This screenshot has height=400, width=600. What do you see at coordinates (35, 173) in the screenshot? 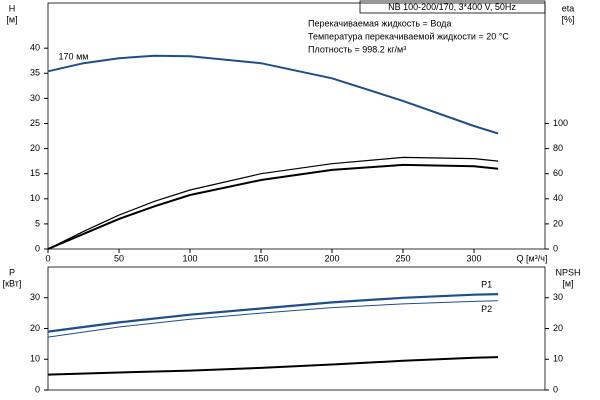
I see `y-tick-label: 15` at bounding box center [35, 173].